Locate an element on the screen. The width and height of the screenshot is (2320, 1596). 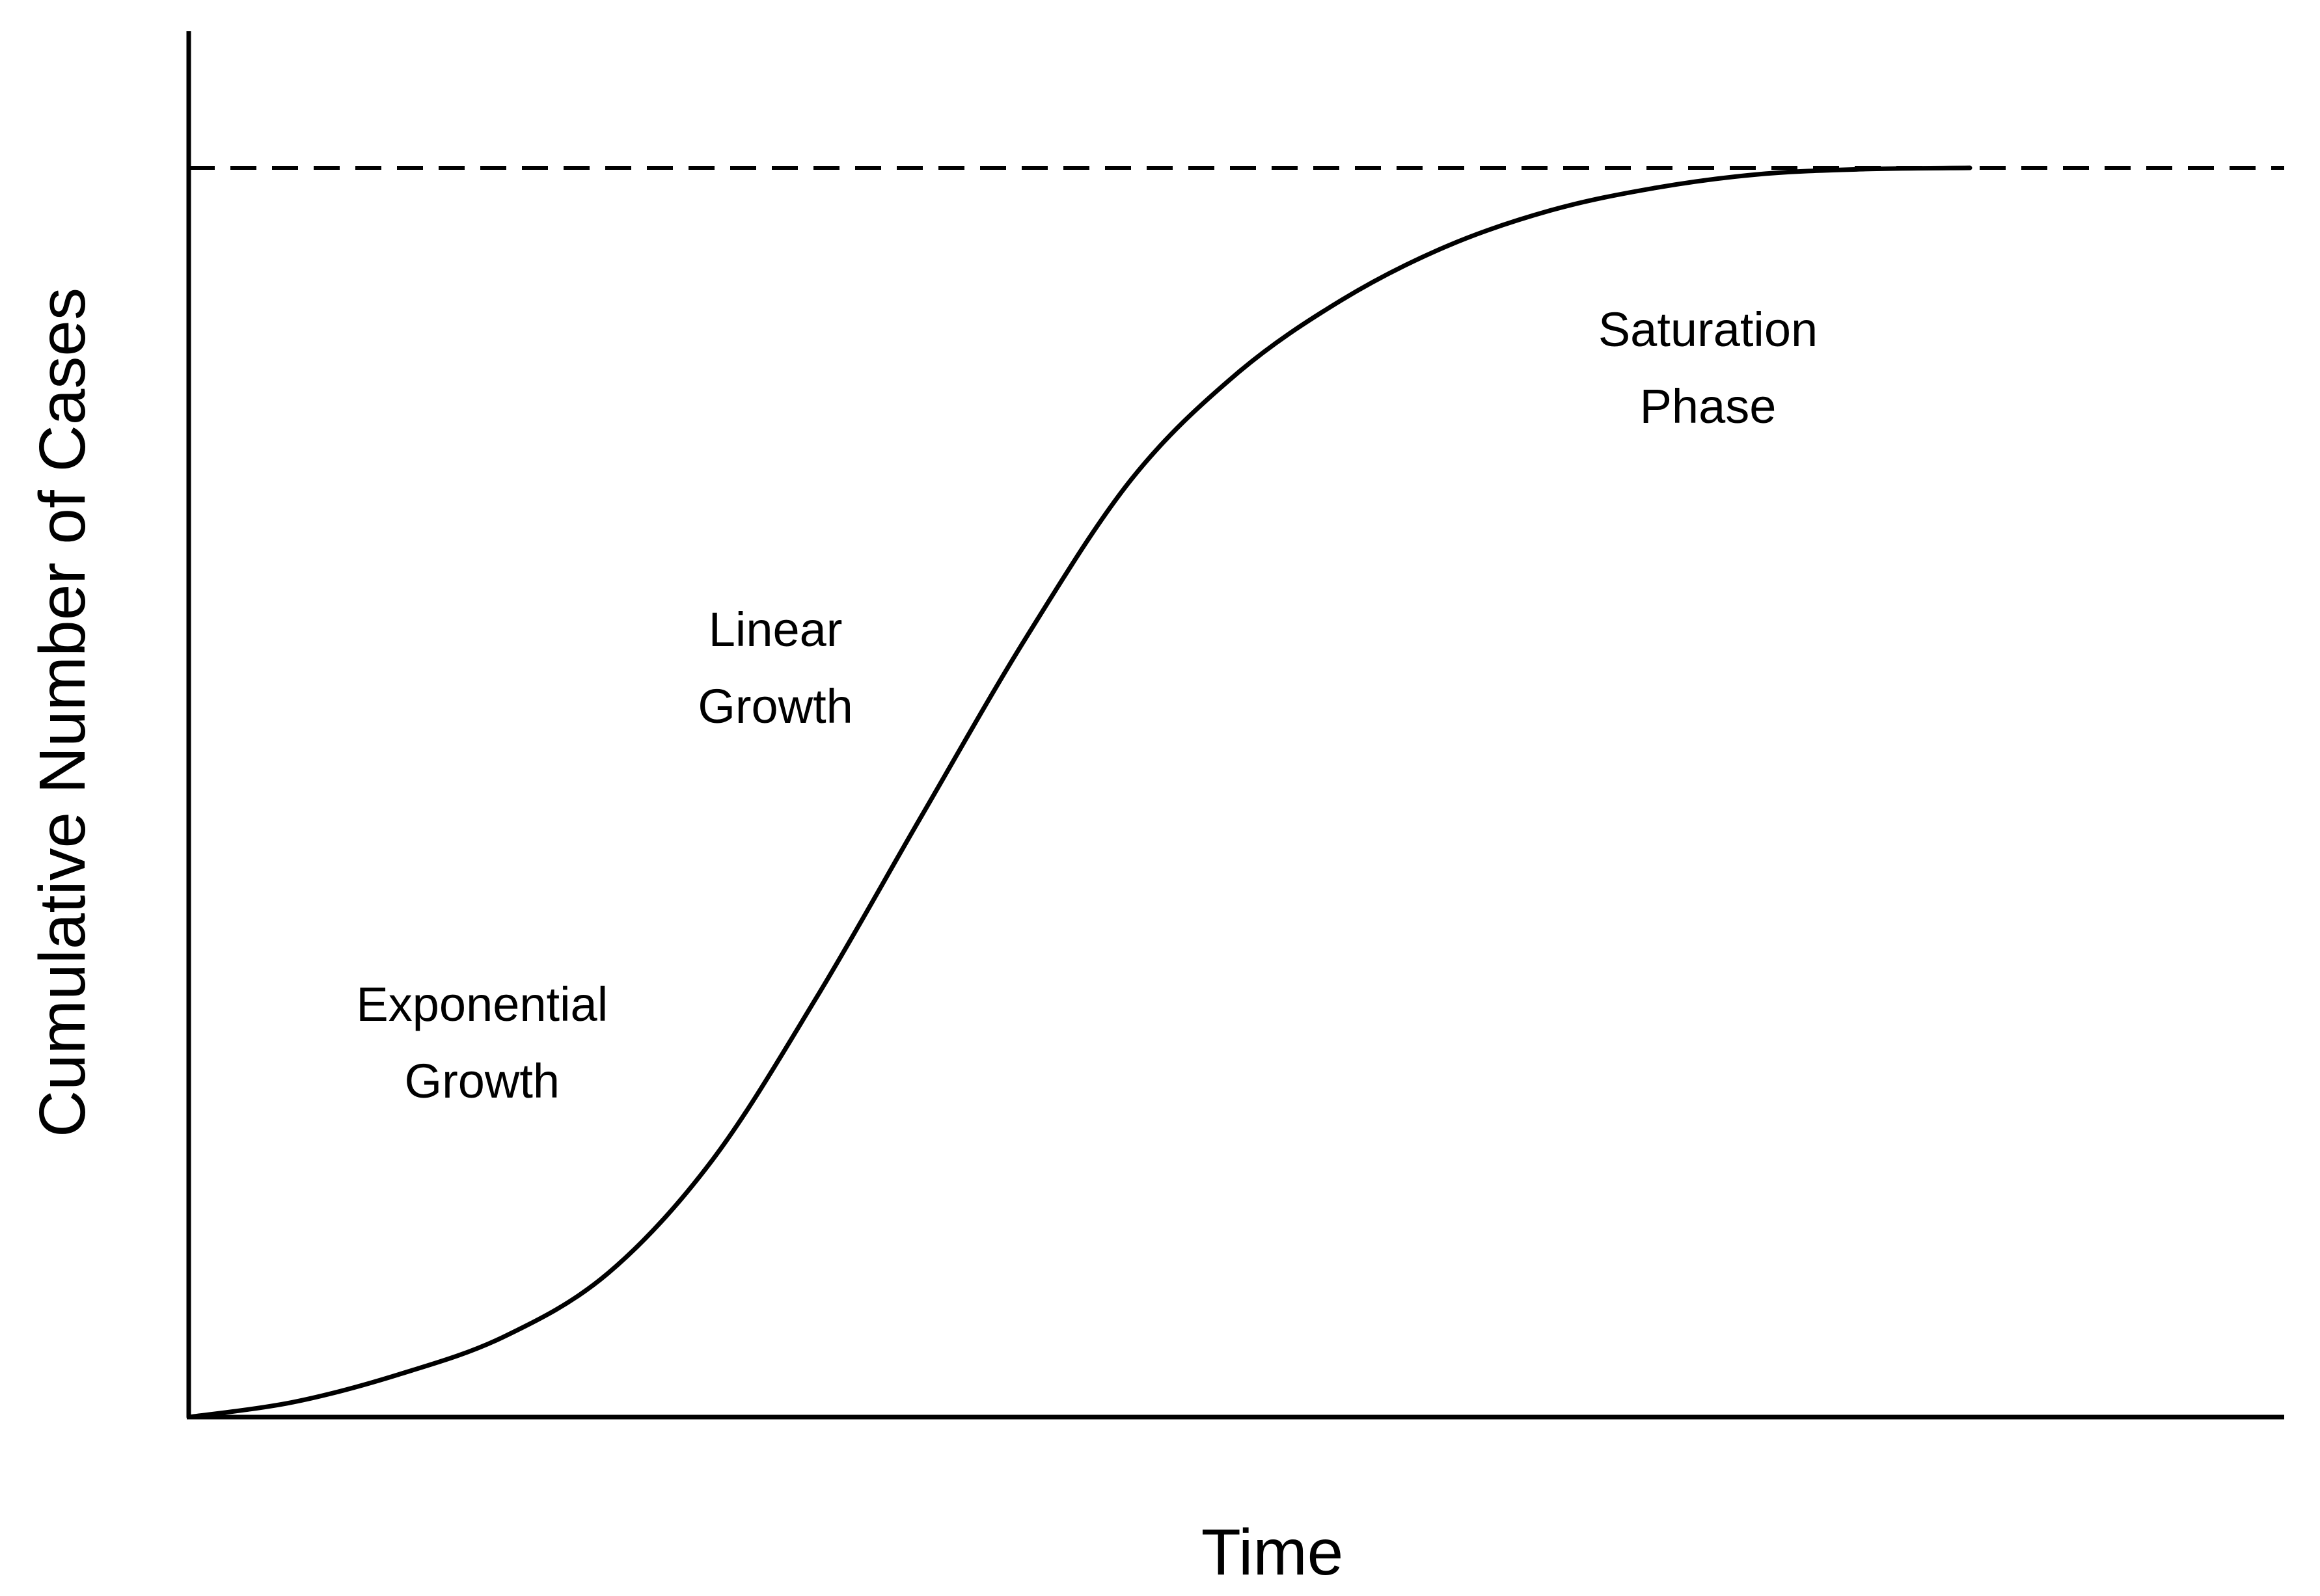
y-axis-title: Cumulative Number of Cases is located at coordinates (62, 712).